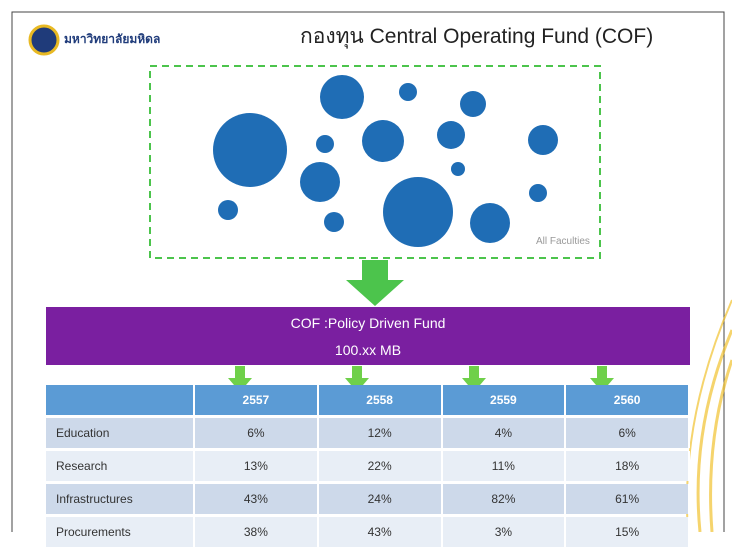  Describe the element at coordinates (120, 400) in the screenshot. I see `header-corner` at that location.